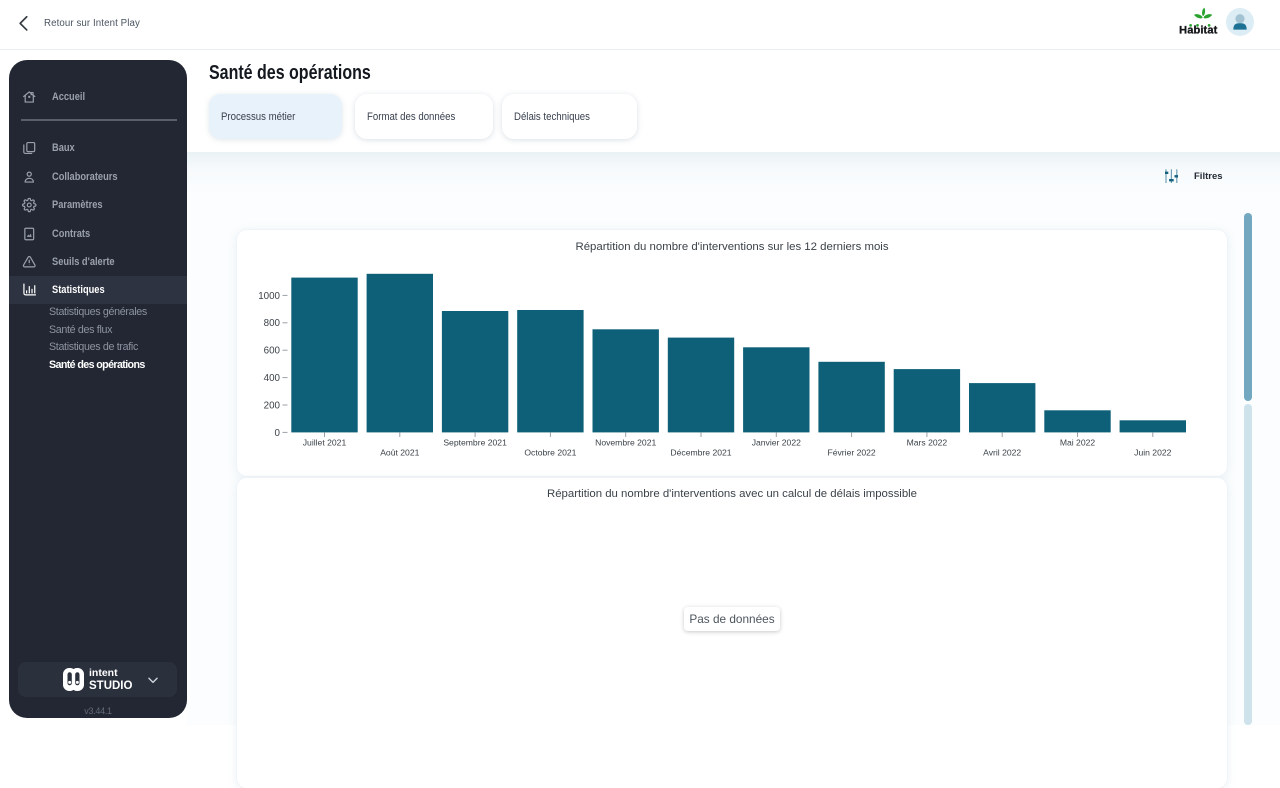 The height and width of the screenshot is (788, 1280). What do you see at coordinates (272, 405) in the screenshot?
I see `svg-text: 200` at bounding box center [272, 405].